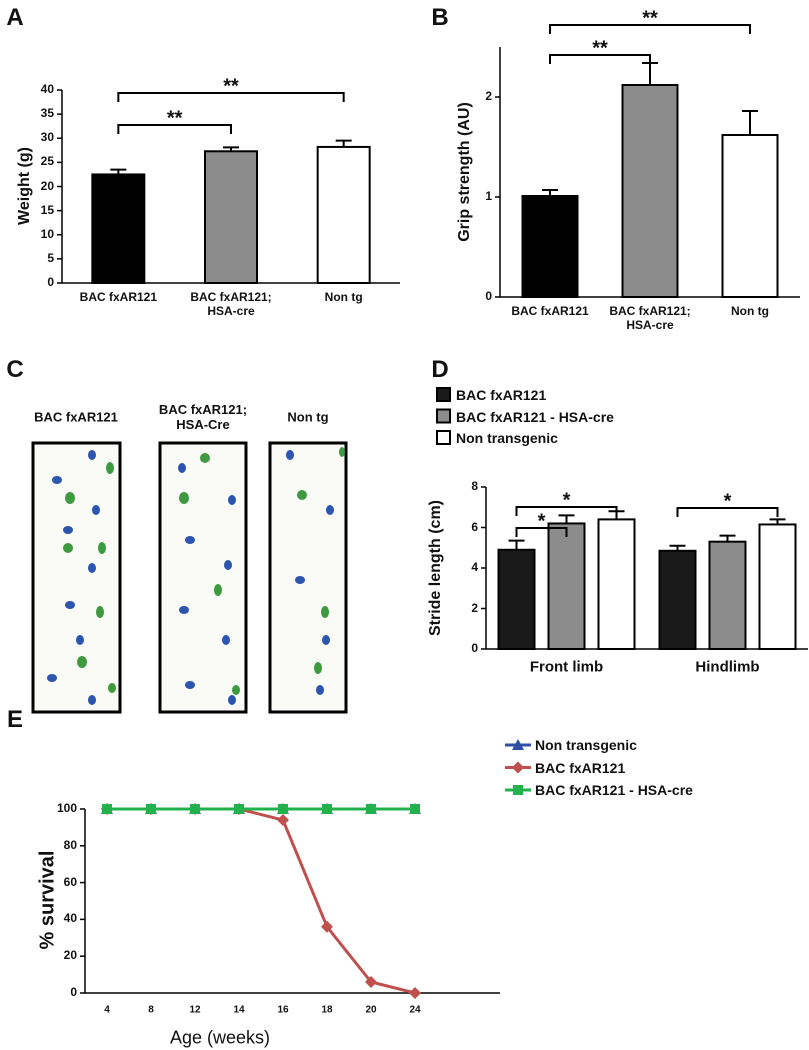  I want to click on panel-letter: C, so click(15, 370).